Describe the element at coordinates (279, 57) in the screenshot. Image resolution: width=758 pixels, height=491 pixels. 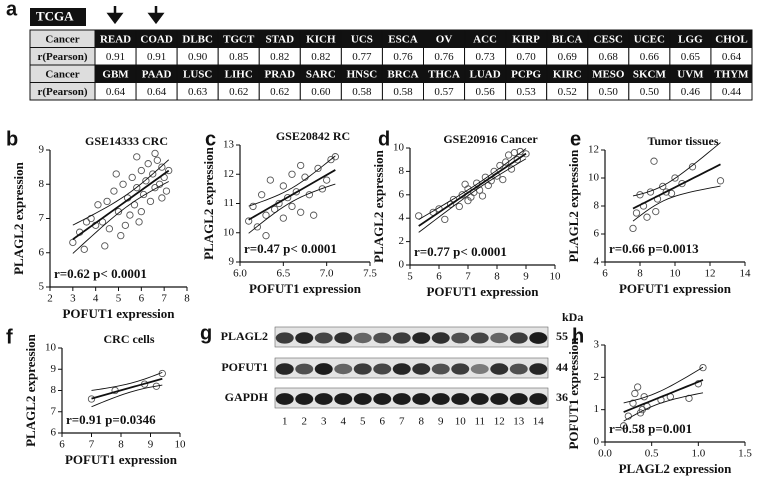
I see `cell-text: 0.82` at that location.